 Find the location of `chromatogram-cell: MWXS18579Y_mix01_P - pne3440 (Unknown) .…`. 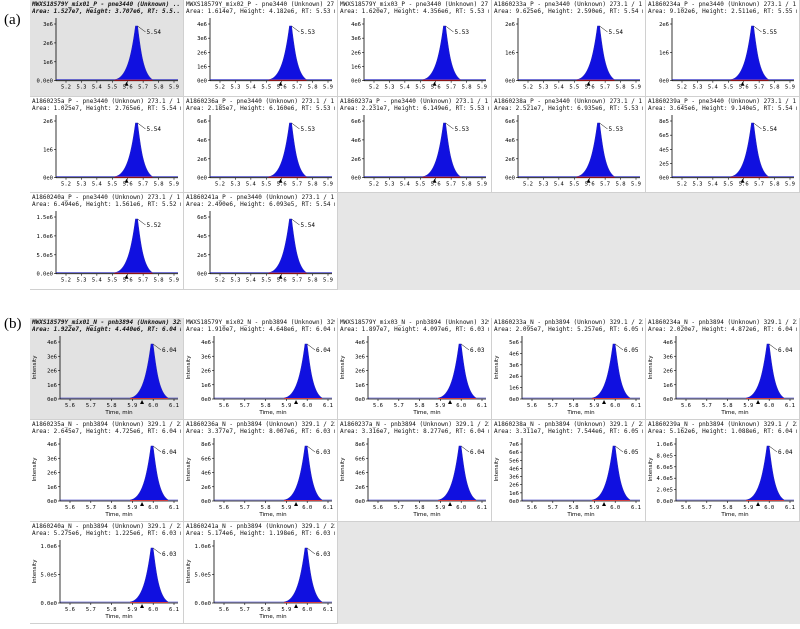

chromatogram-cell: MWXS18579Y_mix01_P - pne3440 (Unknown) .… is located at coordinates (107, 48).